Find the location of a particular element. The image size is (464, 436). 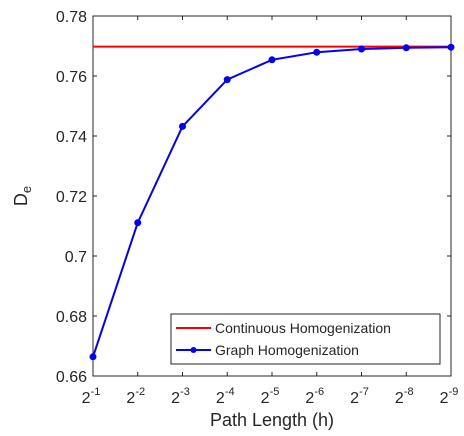

x-tick-label: 2-9 is located at coordinates (449, 396).